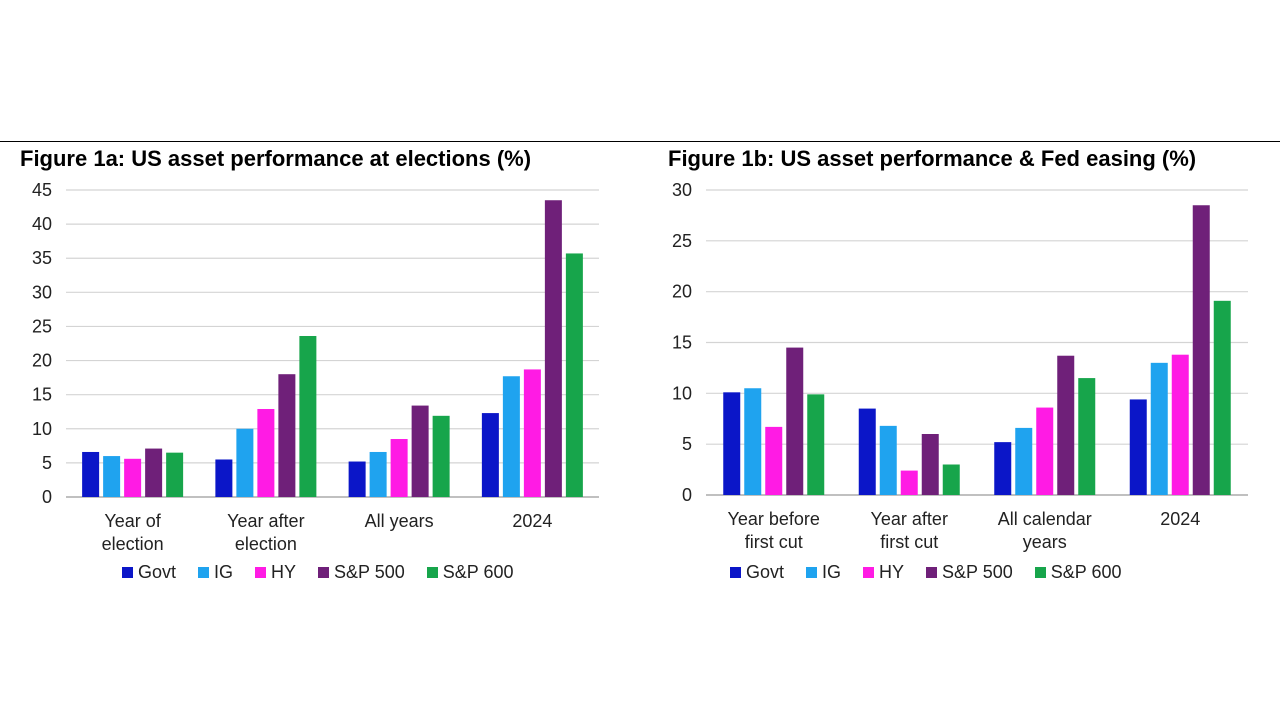  What do you see at coordinates (266, 544) in the screenshot?
I see `x-category-label: election` at bounding box center [266, 544].